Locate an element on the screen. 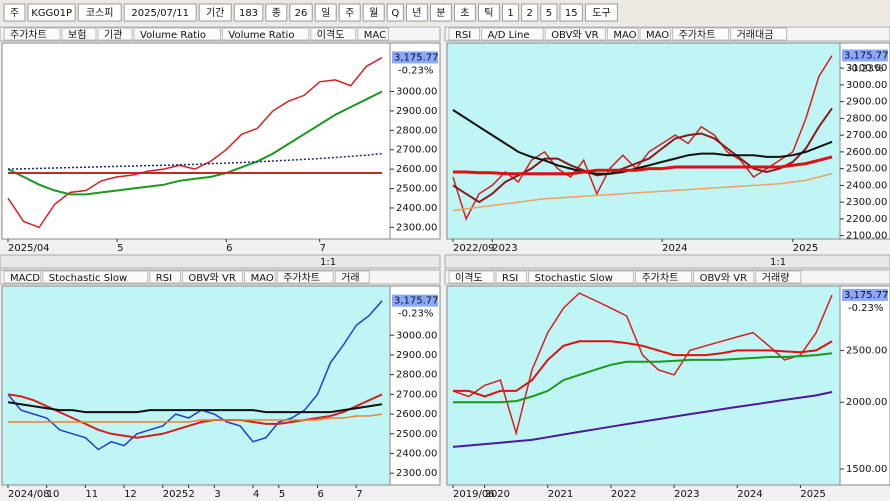 This screenshot has height=501, width=890. tab-label: MACD is located at coordinates (25, 278).